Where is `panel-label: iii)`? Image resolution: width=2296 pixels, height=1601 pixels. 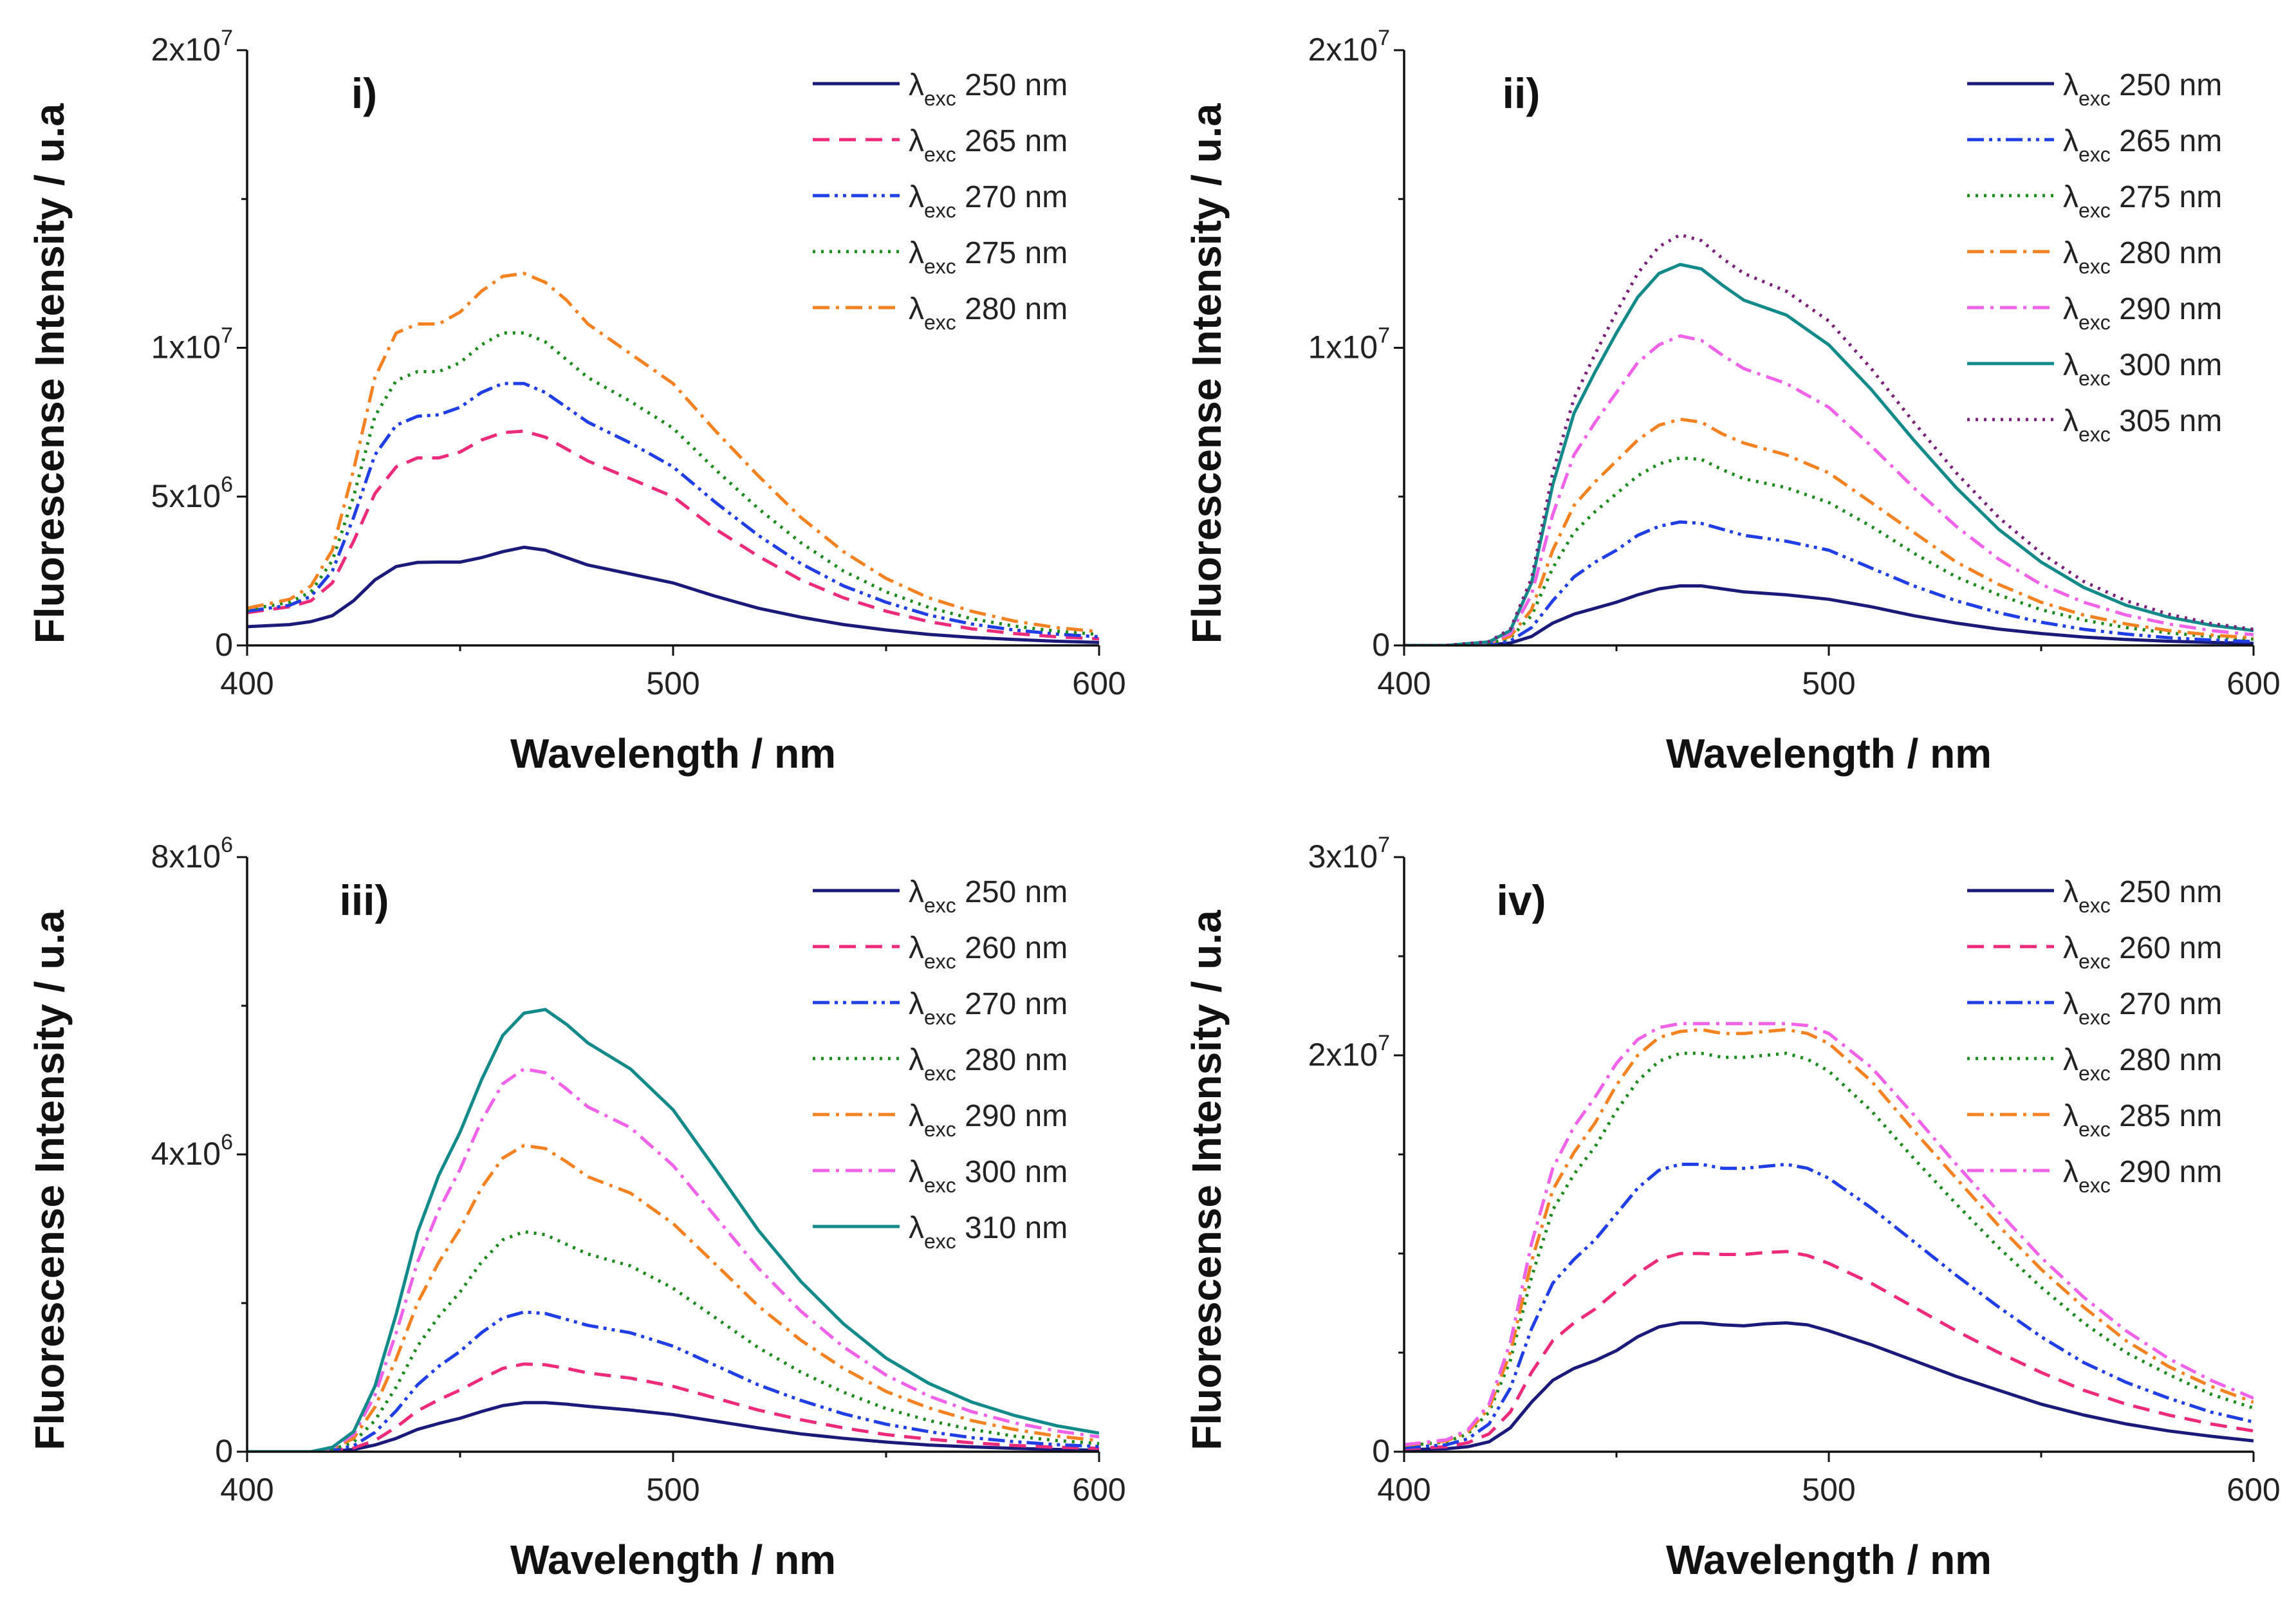
panel-label: iii) is located at coordinates (364, 900).